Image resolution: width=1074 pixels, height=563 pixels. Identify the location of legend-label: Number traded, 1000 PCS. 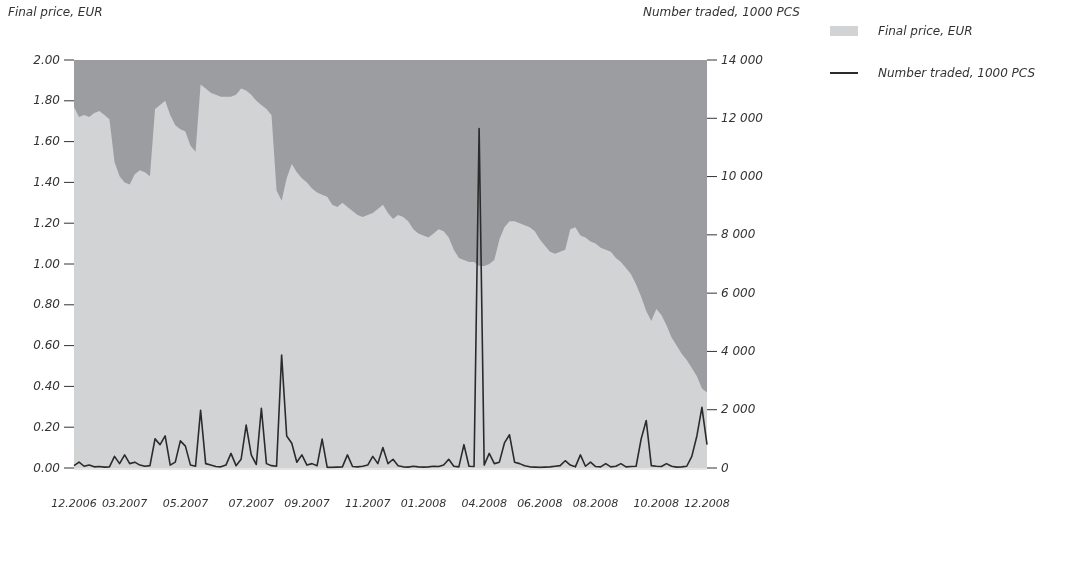
(957, 73).